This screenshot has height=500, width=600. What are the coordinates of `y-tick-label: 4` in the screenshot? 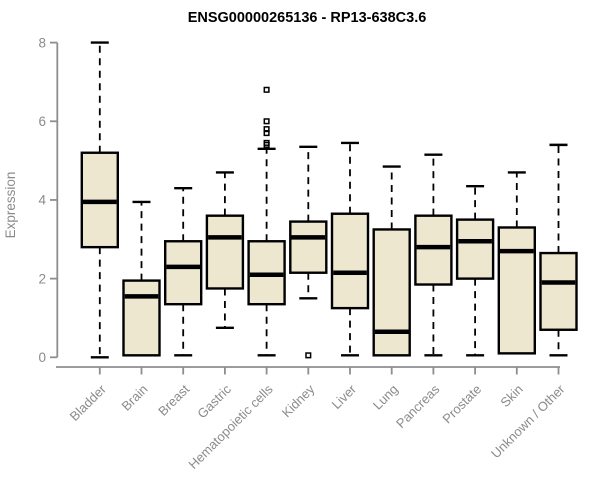 It's located at (42, 200).